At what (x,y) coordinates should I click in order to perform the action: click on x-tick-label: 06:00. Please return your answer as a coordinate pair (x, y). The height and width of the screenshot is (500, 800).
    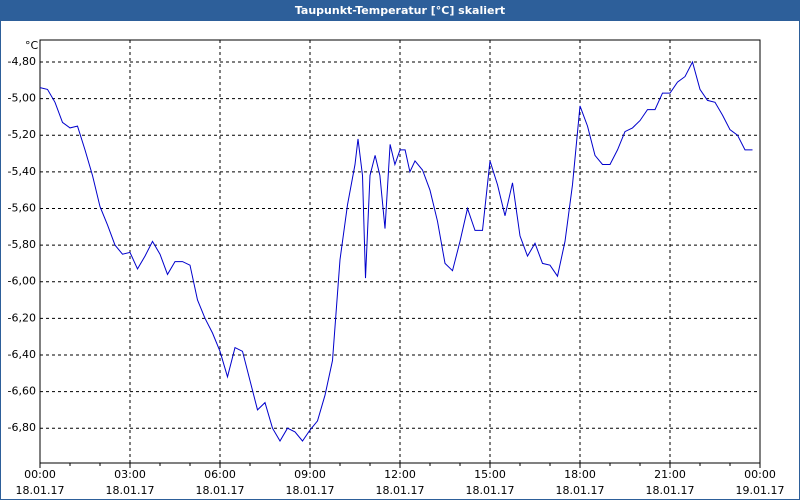
    Looking at the image, I should click on (220, 474).